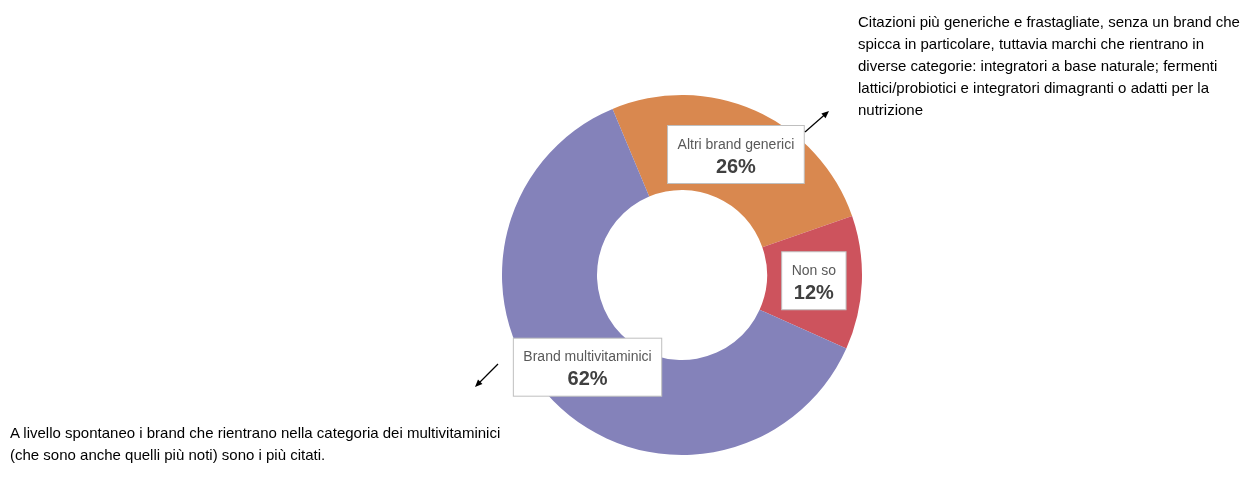 The width and height of the screenshot is (1255, 479). I want to click on data-label: 12%, so click(814, 291).